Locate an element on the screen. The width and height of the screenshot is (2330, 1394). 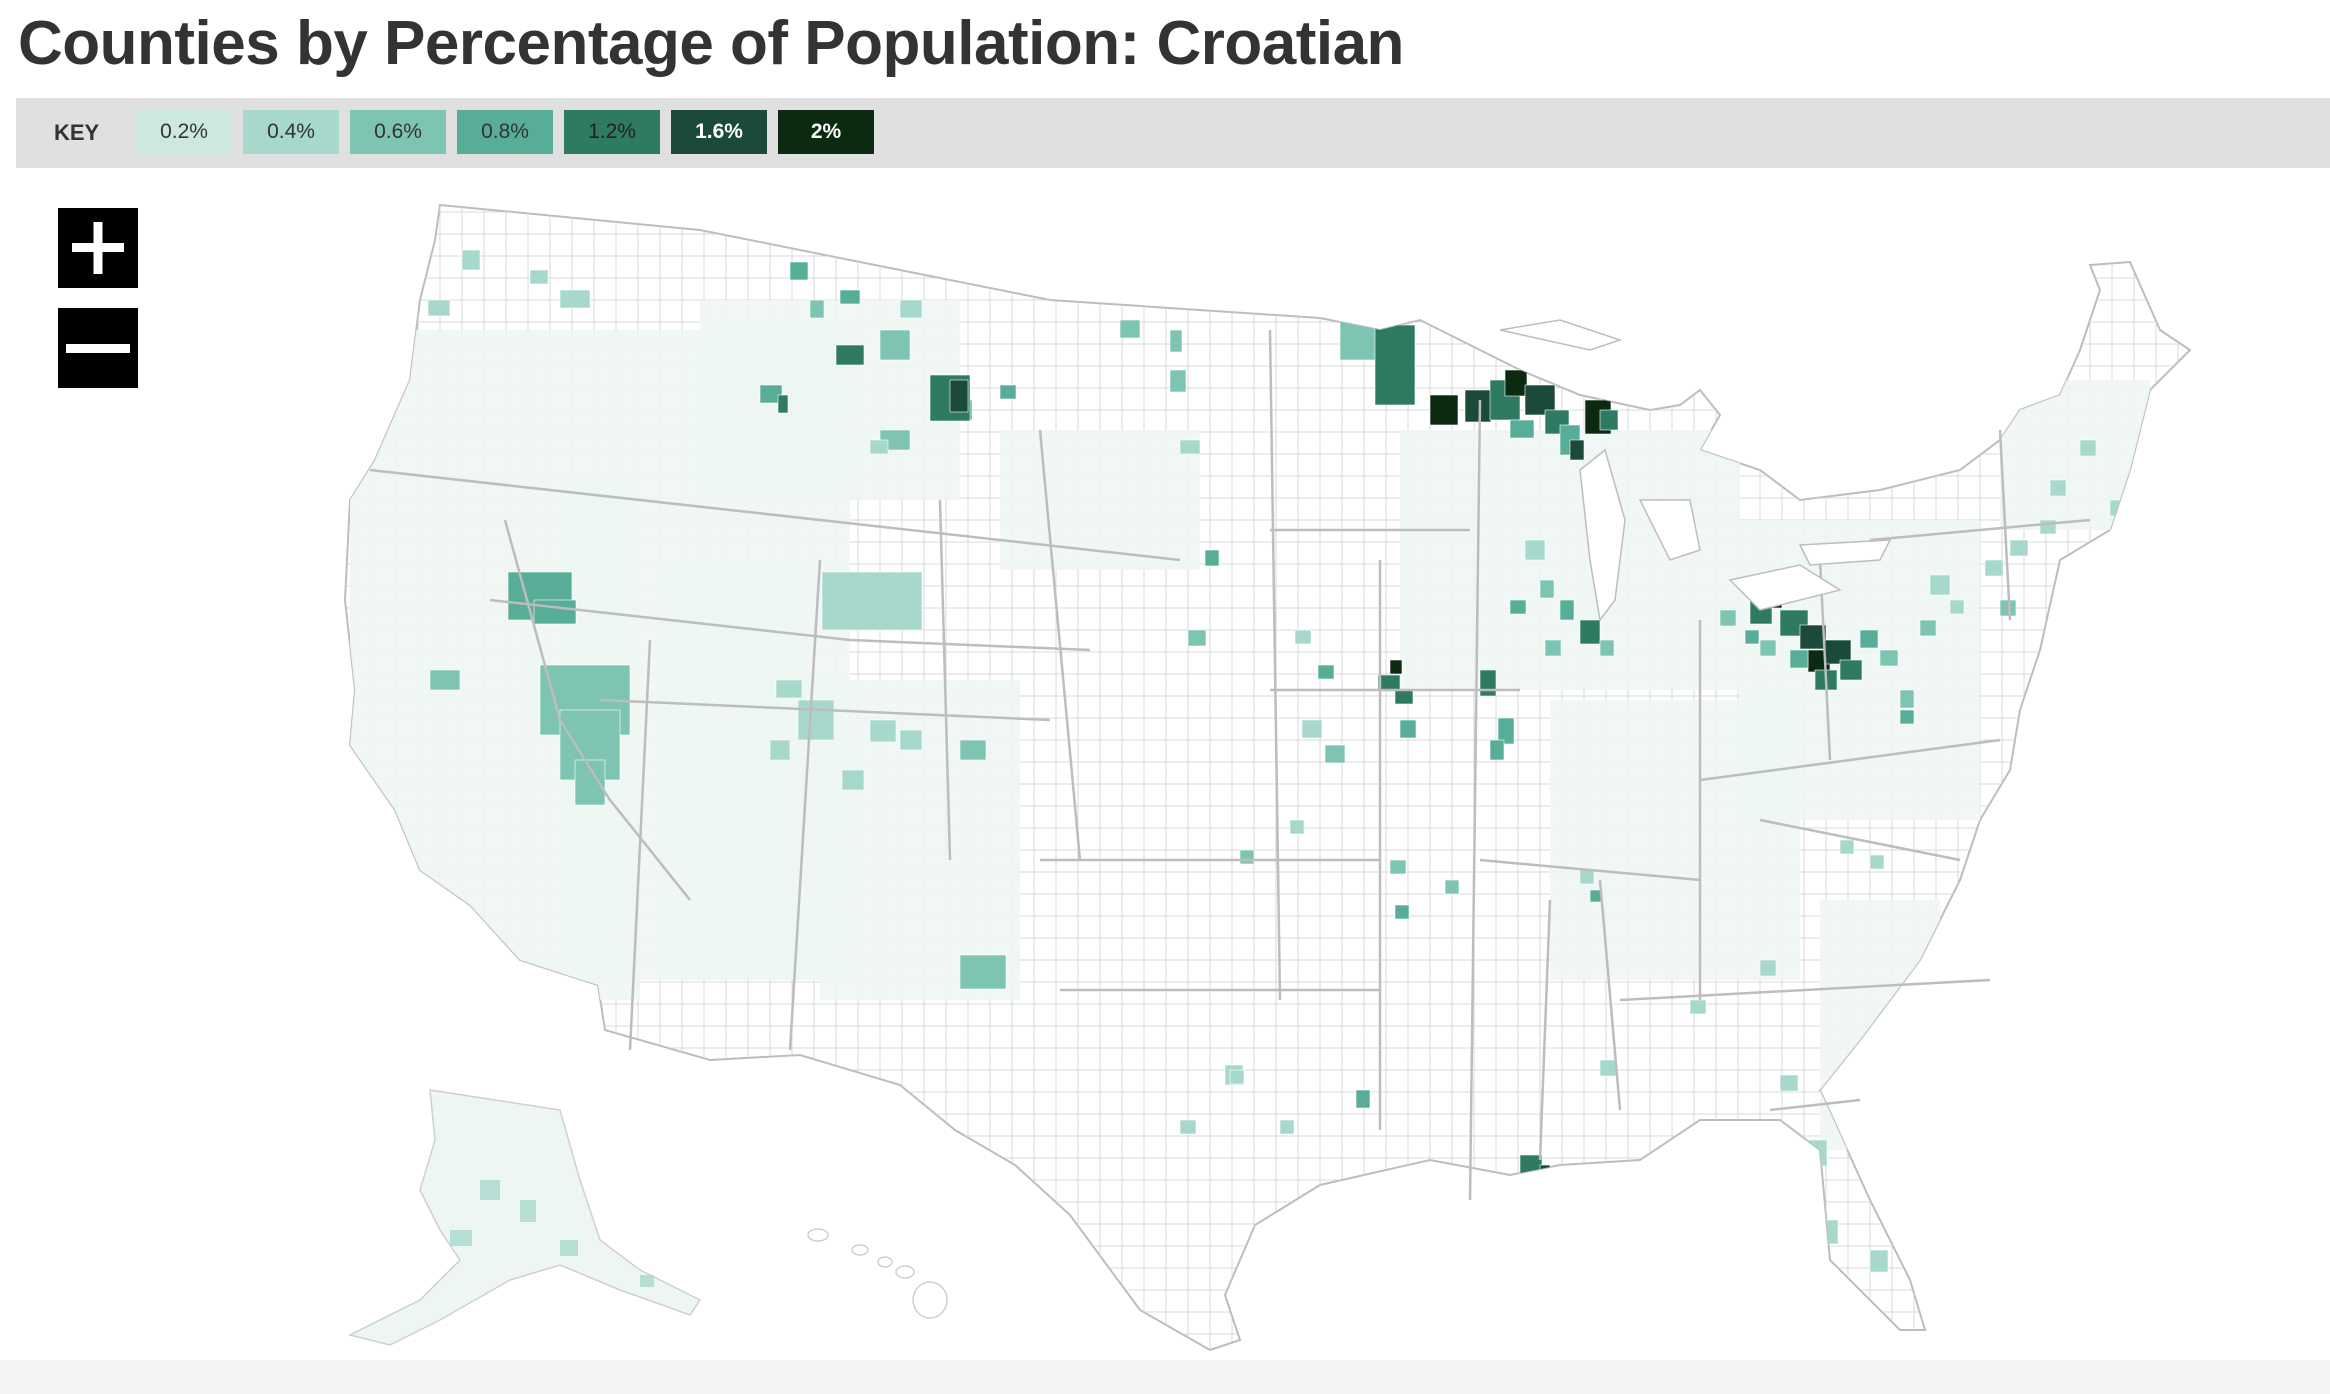
legend-swatch: 1.2% is located at coordinates (612, 132).